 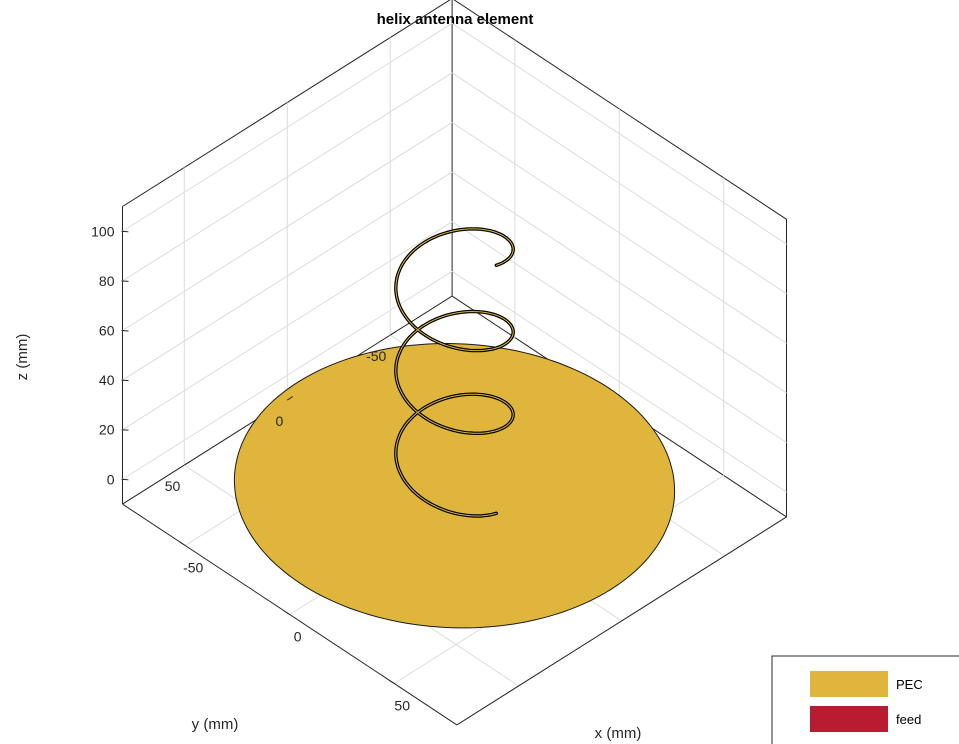 What do you see at coordinates (193, 568) in the screenshot?
I see `tick-label-x: -50` at bounding box center [193, 568].